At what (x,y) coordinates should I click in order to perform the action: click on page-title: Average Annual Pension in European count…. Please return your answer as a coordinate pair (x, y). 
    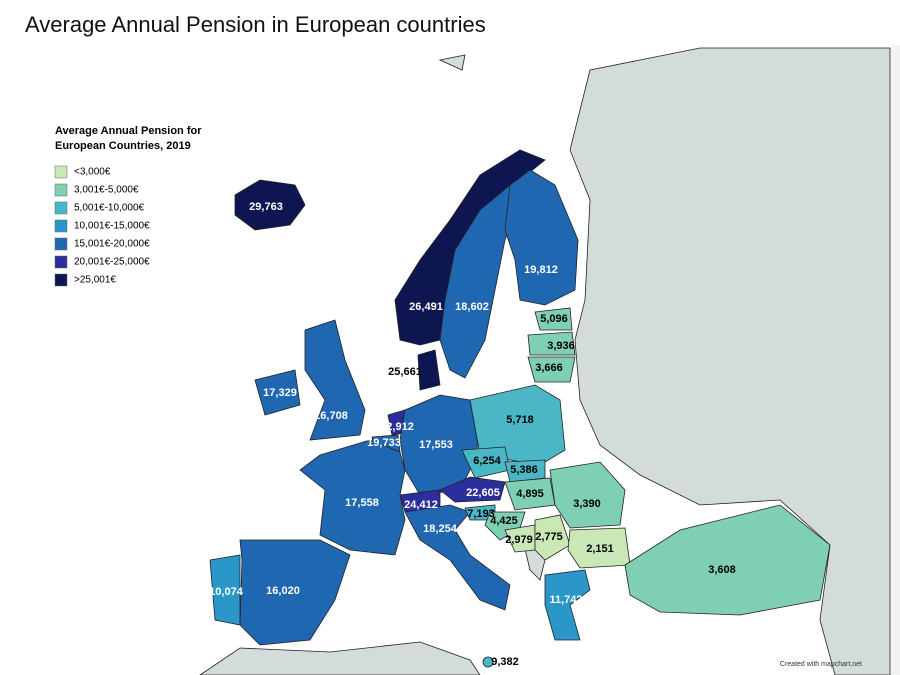
    Looking at the image, I should click on (255, 24).